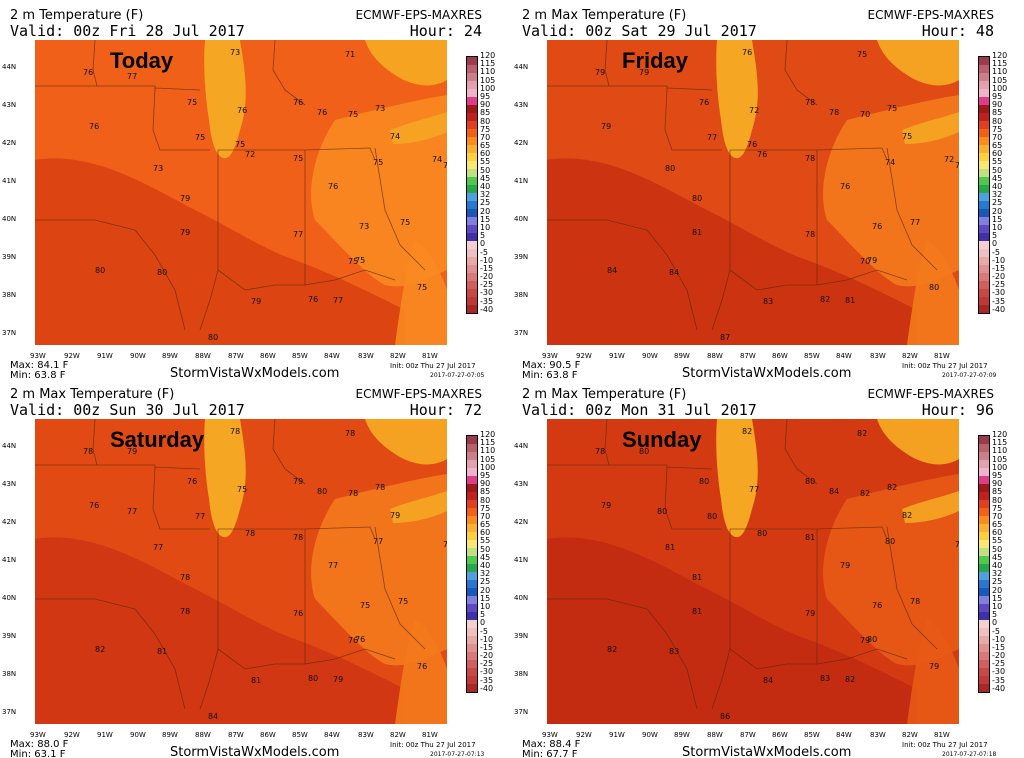 The image size is (1024, 758). I want to click on color-scale-label: -15, so click(487, 268).